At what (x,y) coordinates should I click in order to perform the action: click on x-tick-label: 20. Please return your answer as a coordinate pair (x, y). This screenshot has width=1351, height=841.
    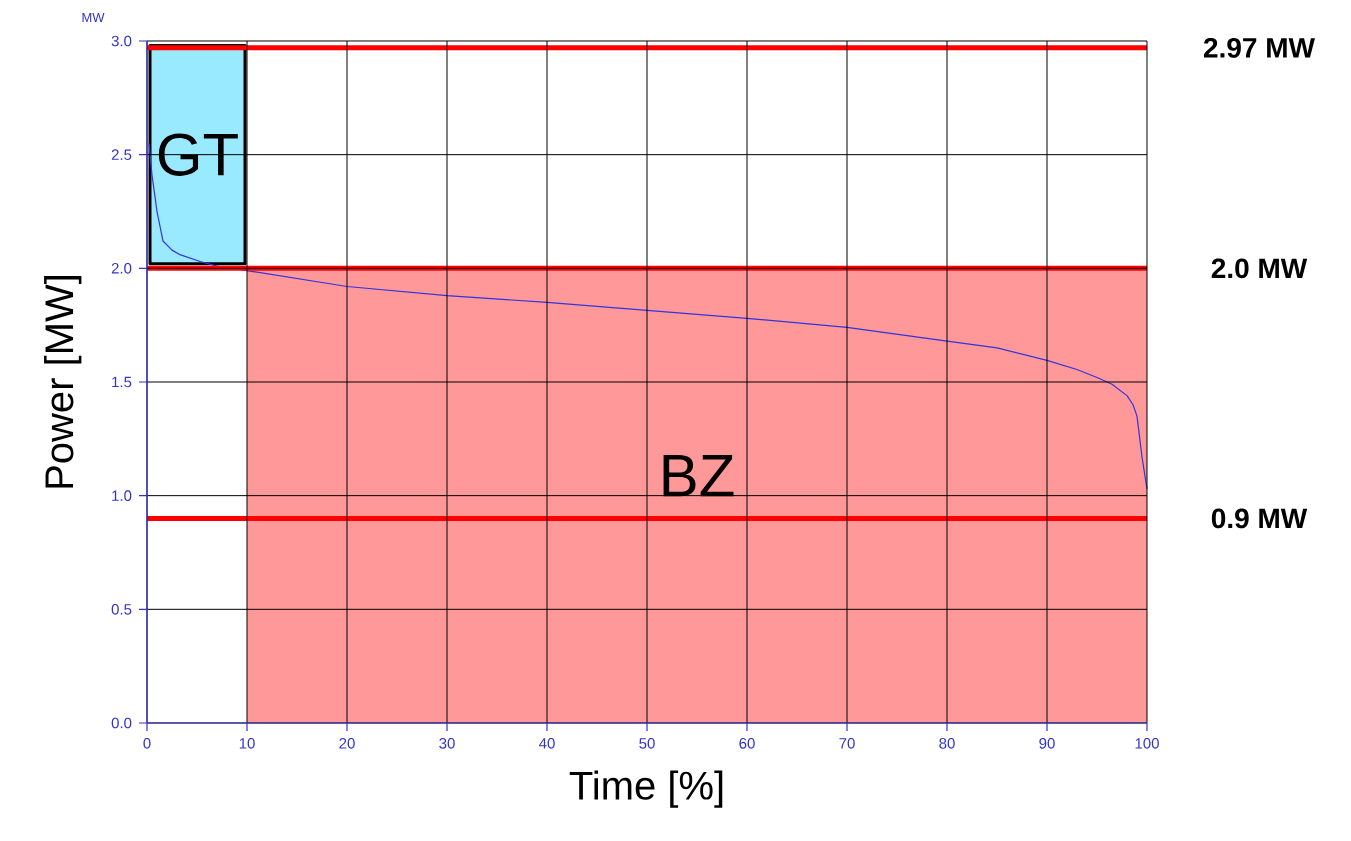
    Looking at the image, I should click on (347, 743).